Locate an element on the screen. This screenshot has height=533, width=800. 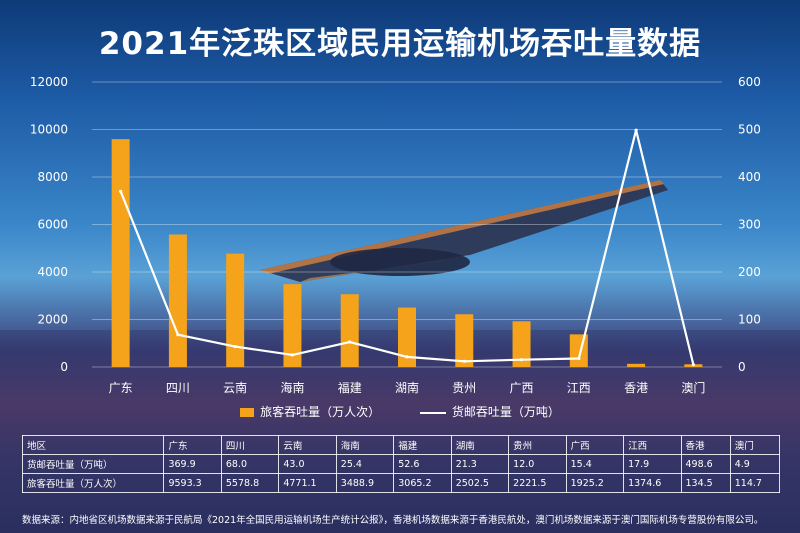
table-cell: 25.4 is located at coordinates (365, 464).